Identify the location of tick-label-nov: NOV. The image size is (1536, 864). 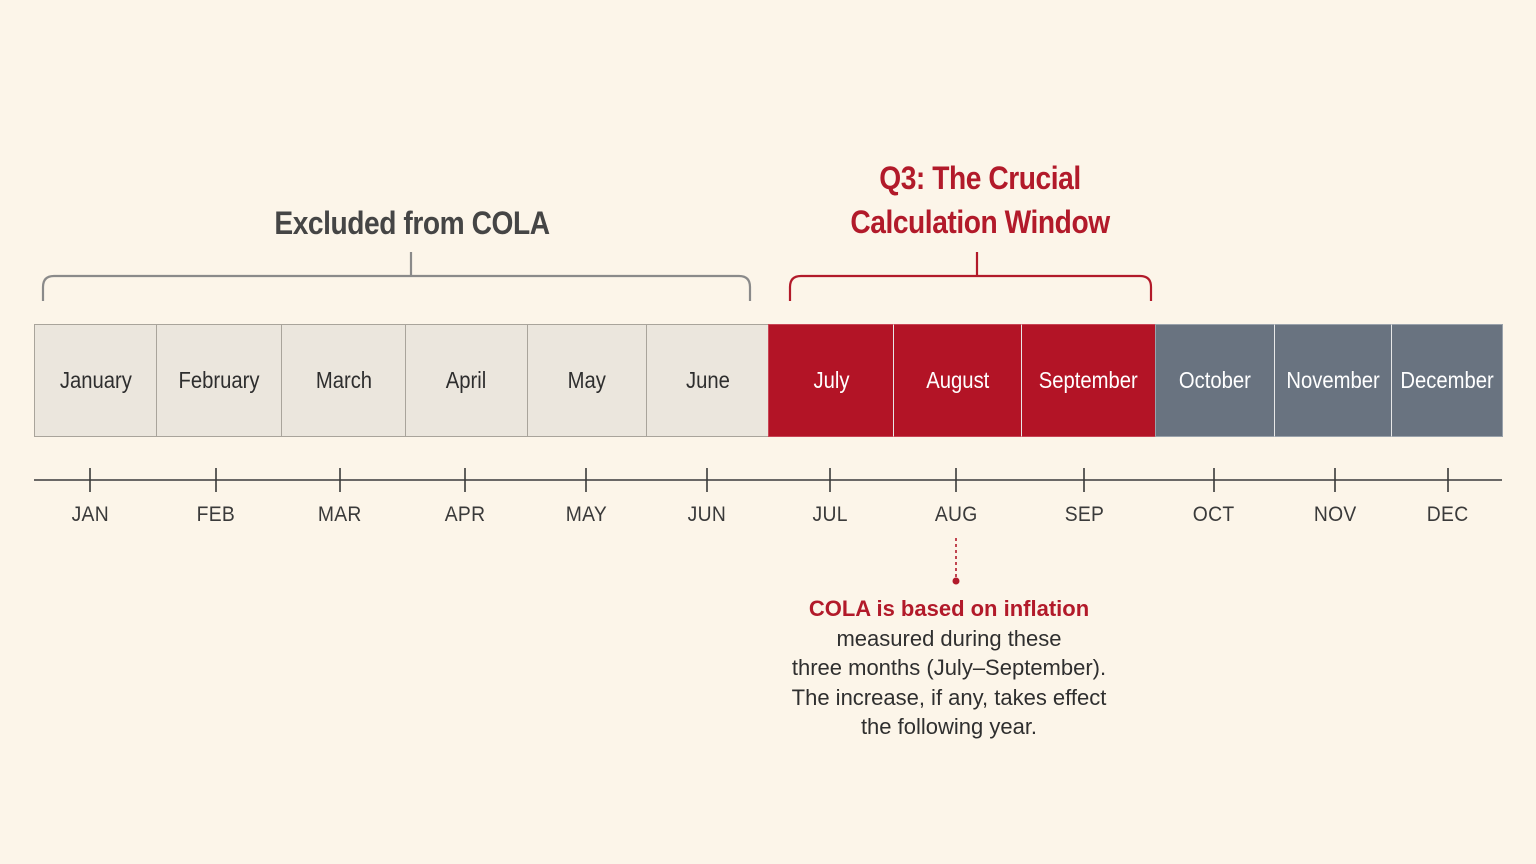
(1335, 515).